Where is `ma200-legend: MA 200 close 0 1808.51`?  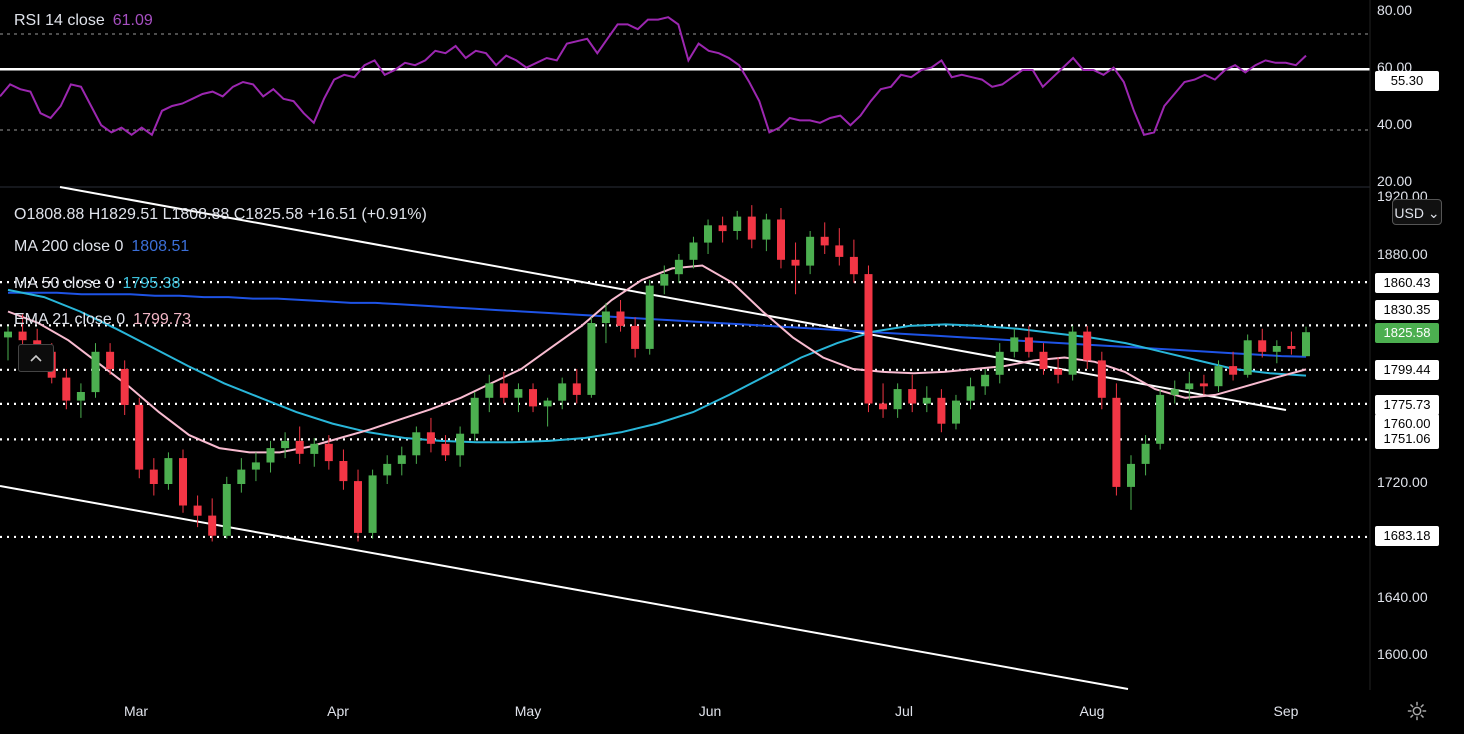
ma200-legend: MA 200 close 0 1808.51 is located at coordinates (101, 247).